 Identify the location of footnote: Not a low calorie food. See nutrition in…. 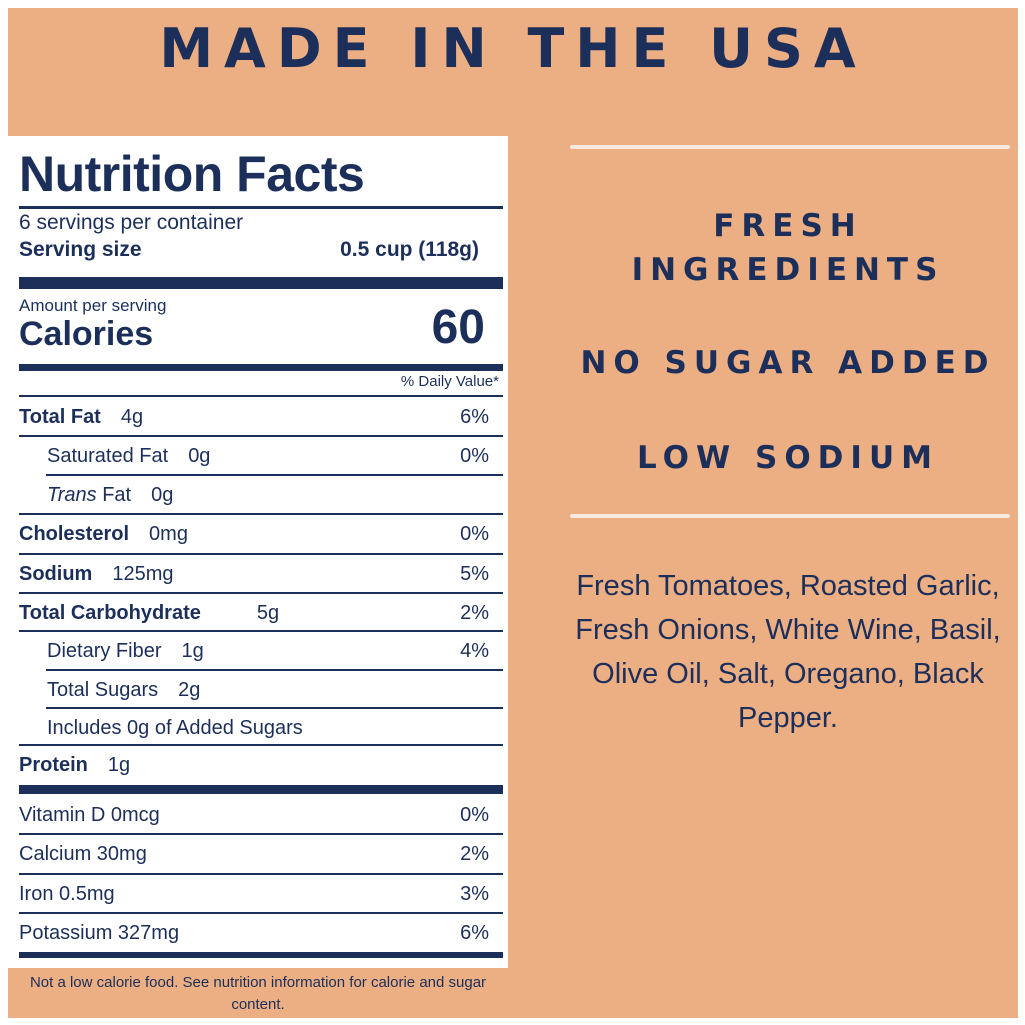
(258, 993).